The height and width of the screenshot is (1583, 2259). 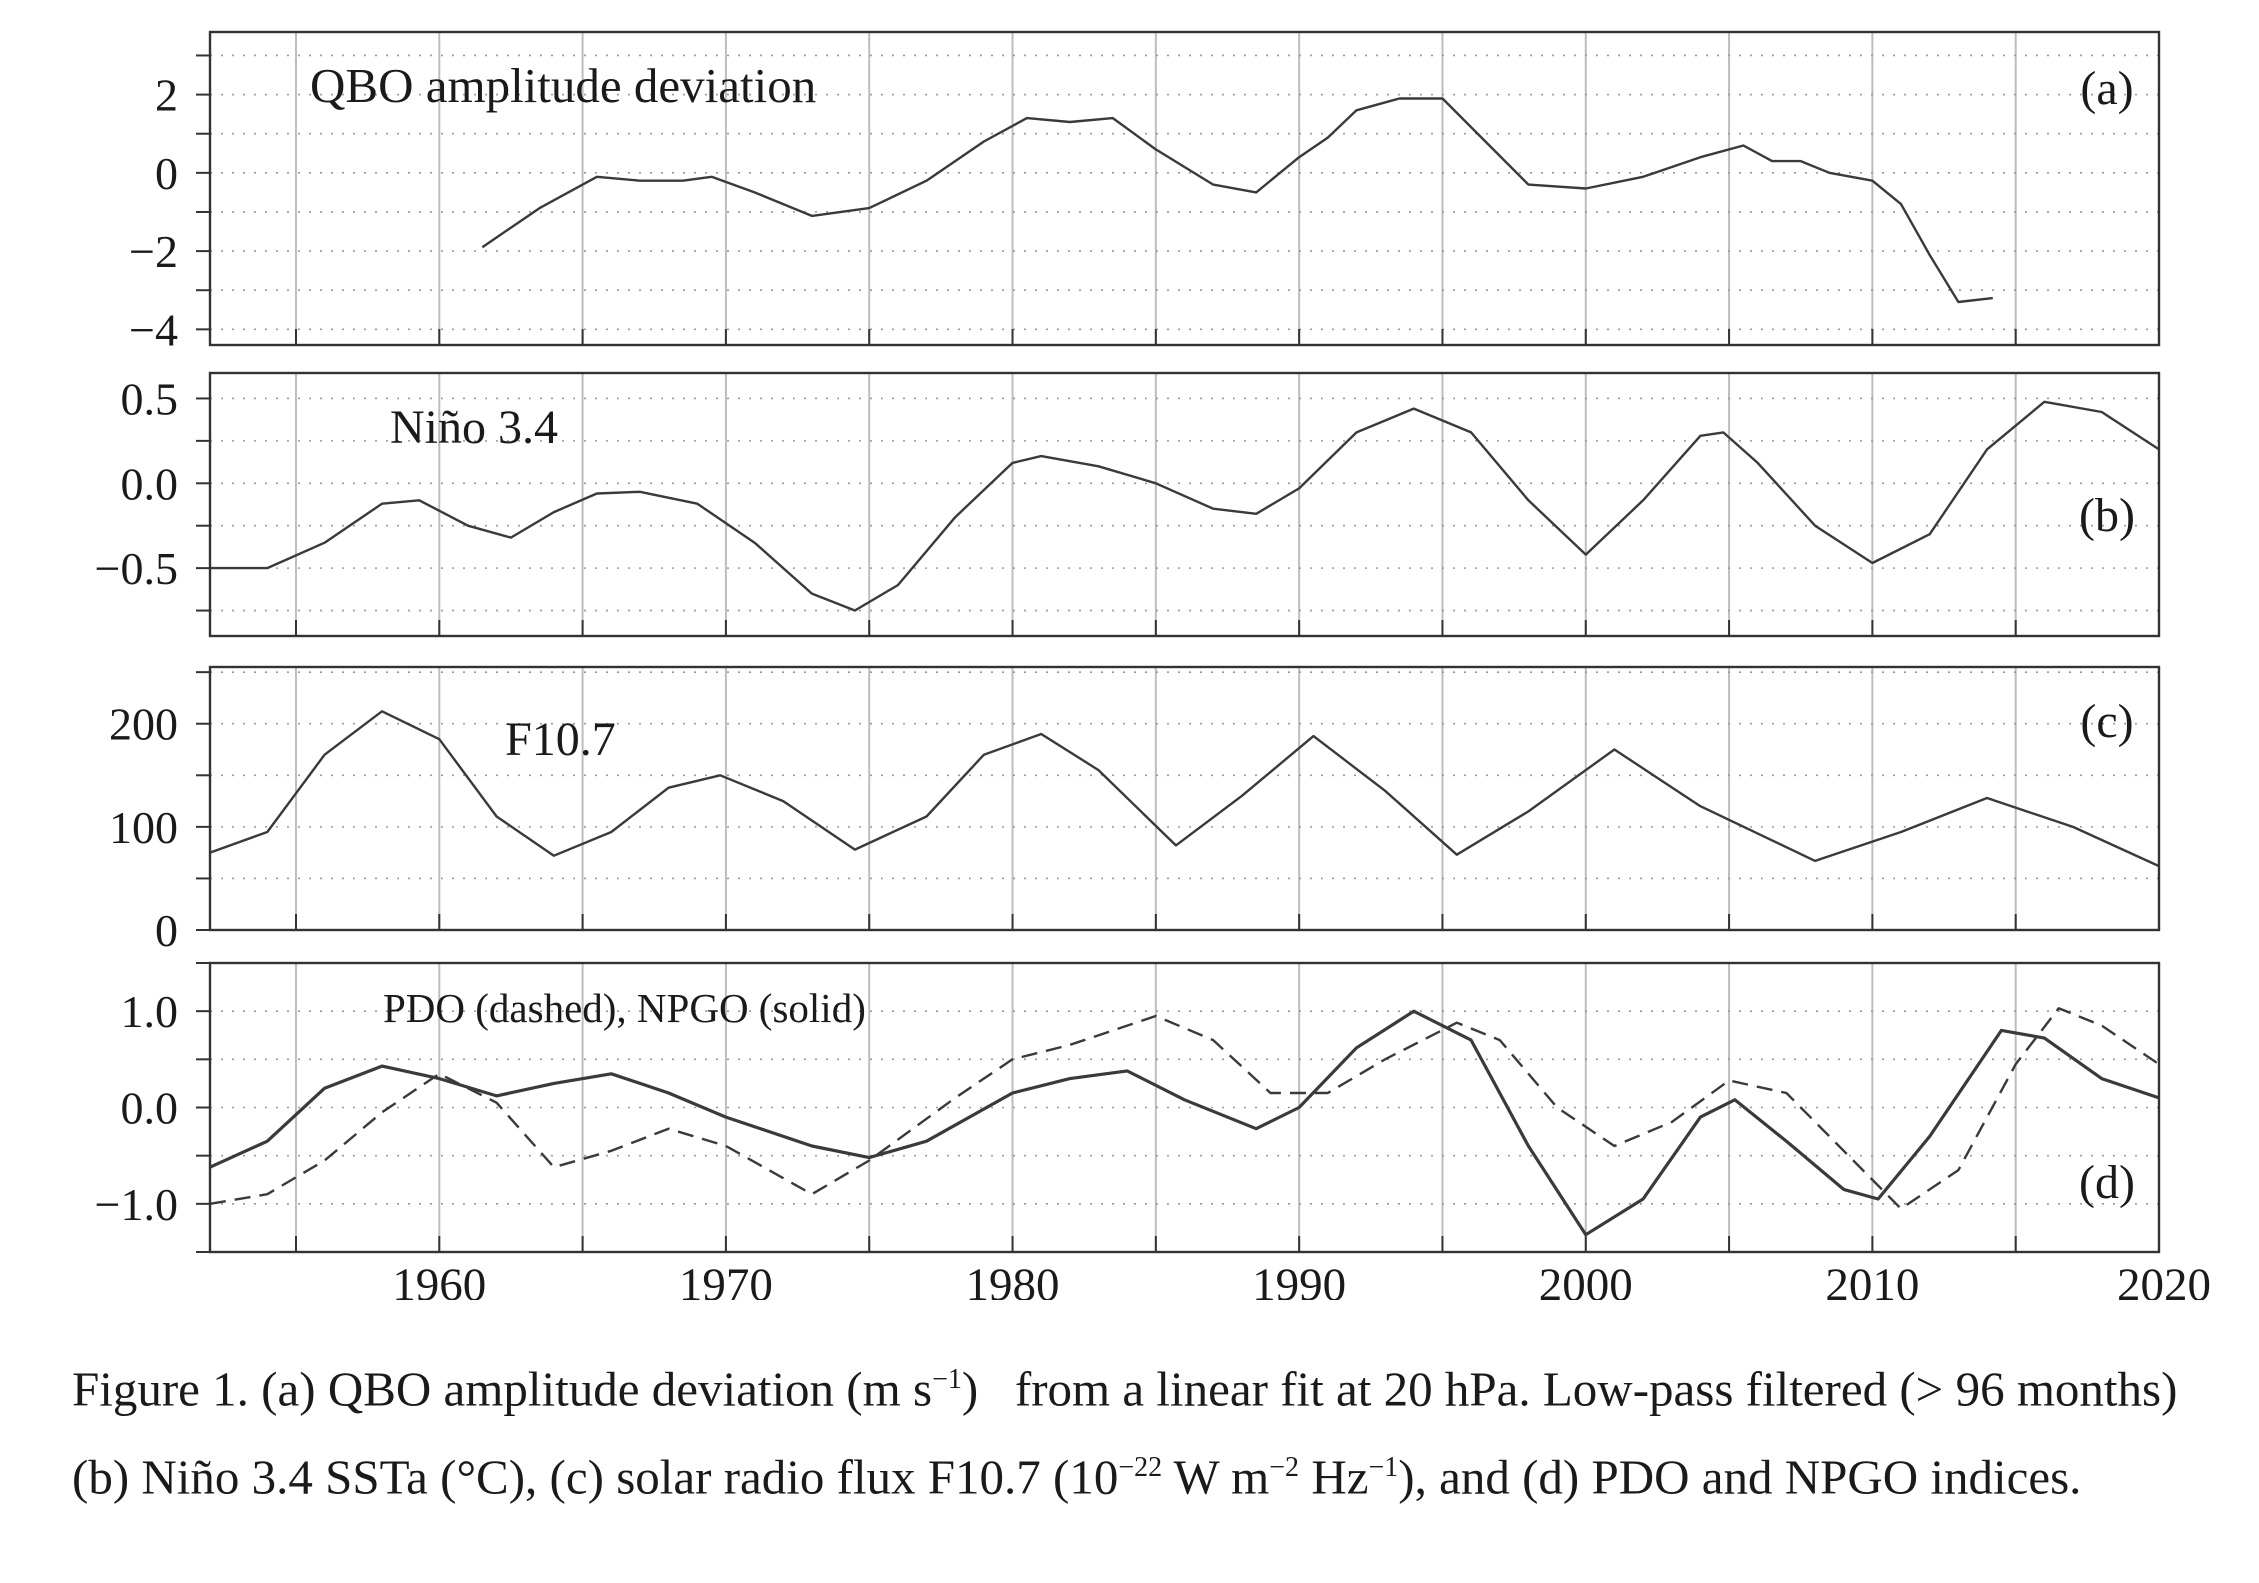 I want to click on caption-sup-4: −1, so click(x=1383, y=1468).